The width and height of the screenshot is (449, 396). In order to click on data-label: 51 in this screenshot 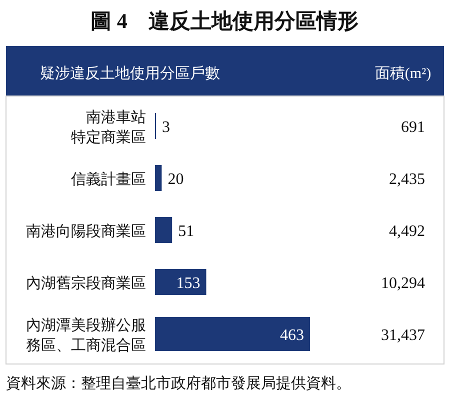, I will do `click(186, 231)`.